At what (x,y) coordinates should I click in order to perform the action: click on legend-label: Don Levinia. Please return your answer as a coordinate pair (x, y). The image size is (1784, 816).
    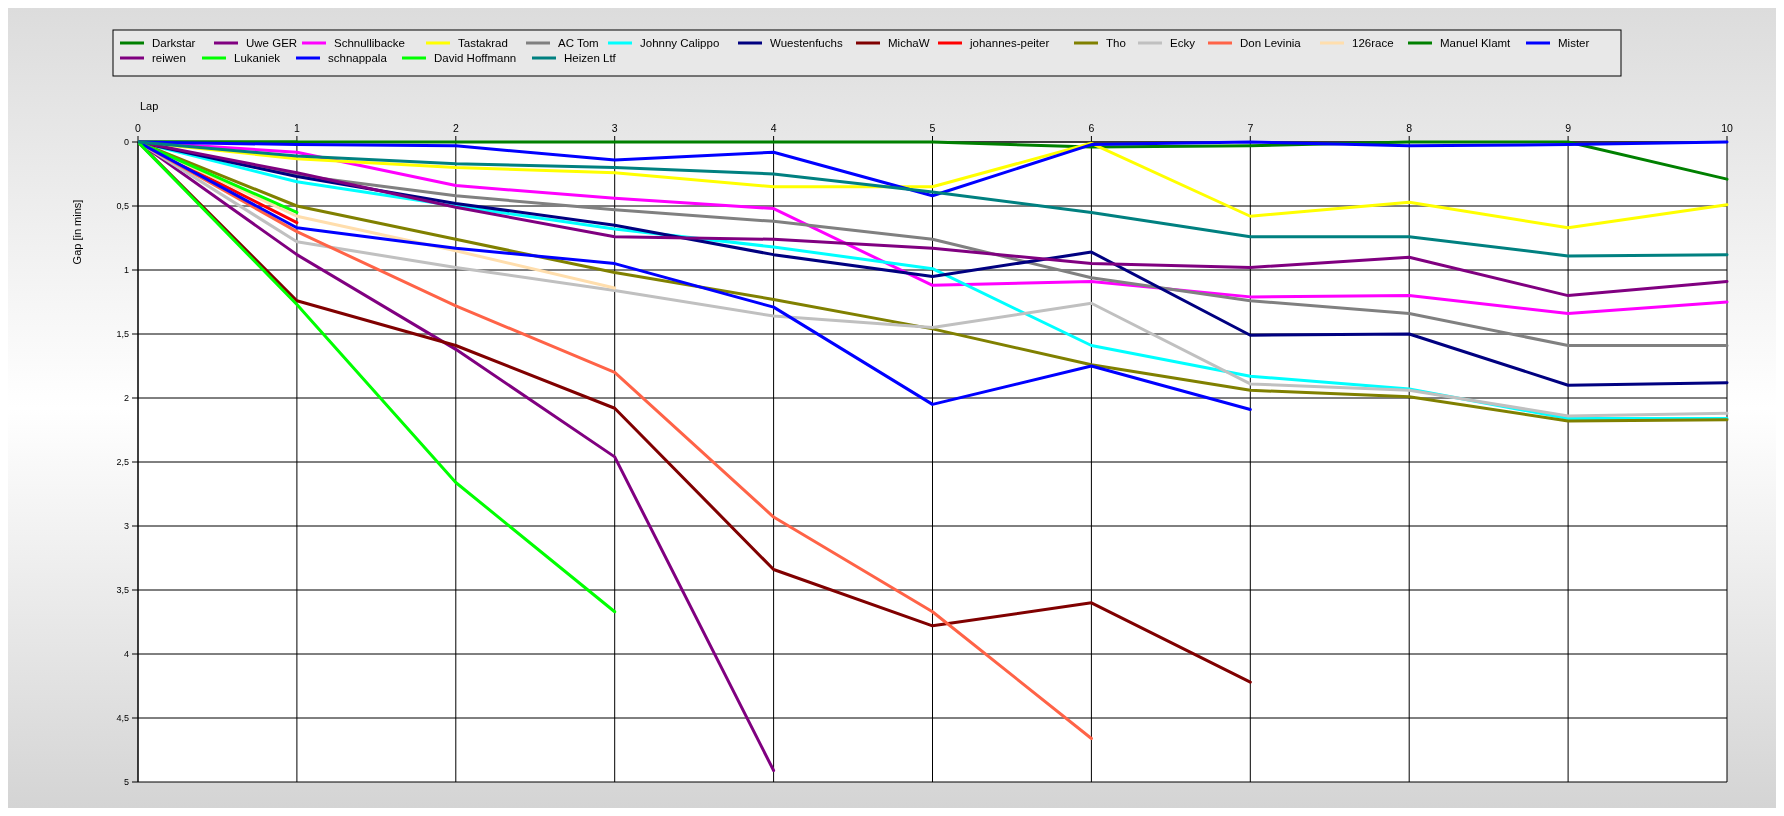
    Looking at the image, I should click on (1271, 43).